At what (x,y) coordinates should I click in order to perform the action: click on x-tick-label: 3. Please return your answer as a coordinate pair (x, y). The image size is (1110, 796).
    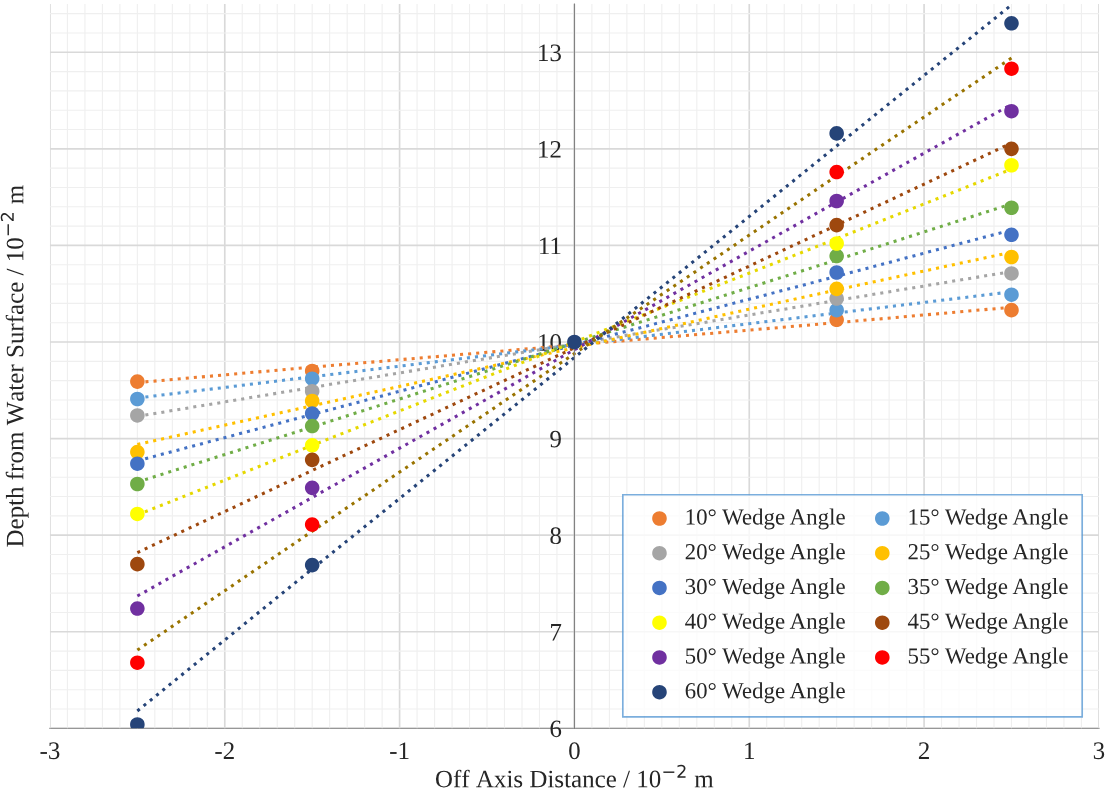
    Looking at the image, I should click on (1099, 751).